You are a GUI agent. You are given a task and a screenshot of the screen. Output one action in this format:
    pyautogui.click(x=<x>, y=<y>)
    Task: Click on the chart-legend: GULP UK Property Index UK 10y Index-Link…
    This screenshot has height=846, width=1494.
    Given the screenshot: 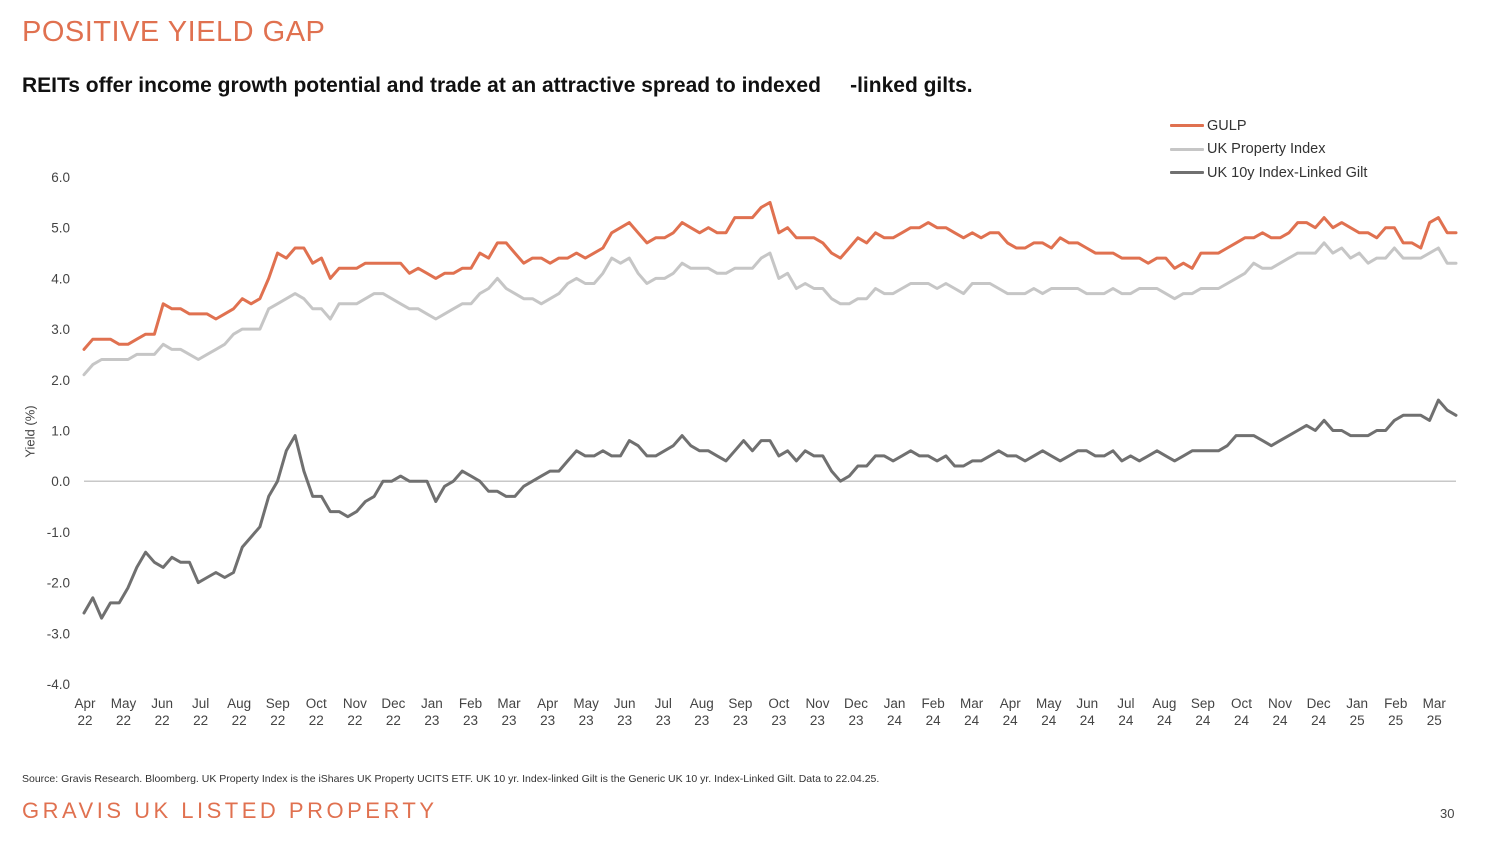 What is the action you would take?
    pyautogui.click(x=1268, y=149)
    